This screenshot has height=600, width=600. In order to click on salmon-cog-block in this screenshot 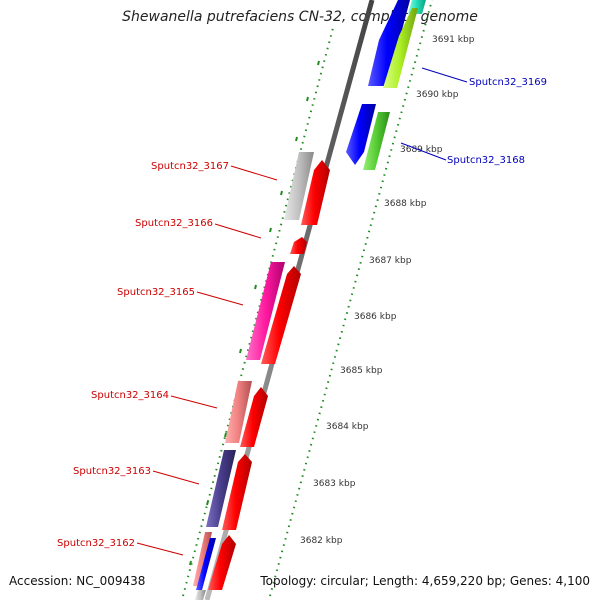, I will do `click(238, 412)`.